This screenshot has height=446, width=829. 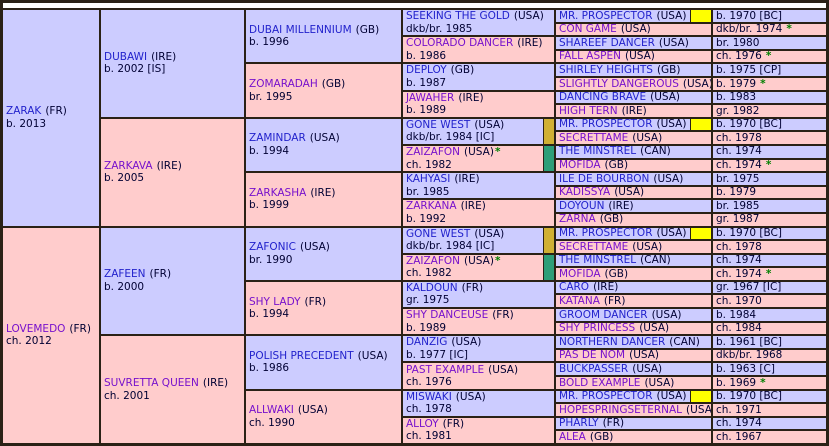 What do you see at coordinates (574, 287) in the screenshot?
I see `horse-link: CARO` at bounding box center [574, 287].